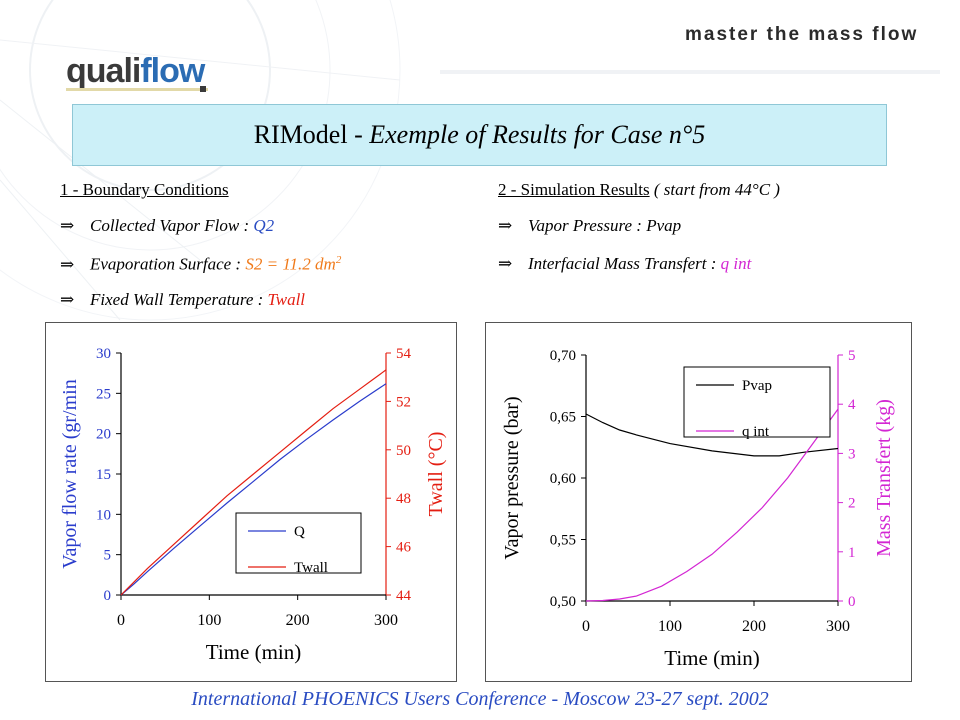 Image resolution: width=960 pixels, height=720 pixels. What do you see at coordinates (563, 418) in the screenshot?
I see `y-tick-label-left: 0,65` at bounding box center [563, 418].